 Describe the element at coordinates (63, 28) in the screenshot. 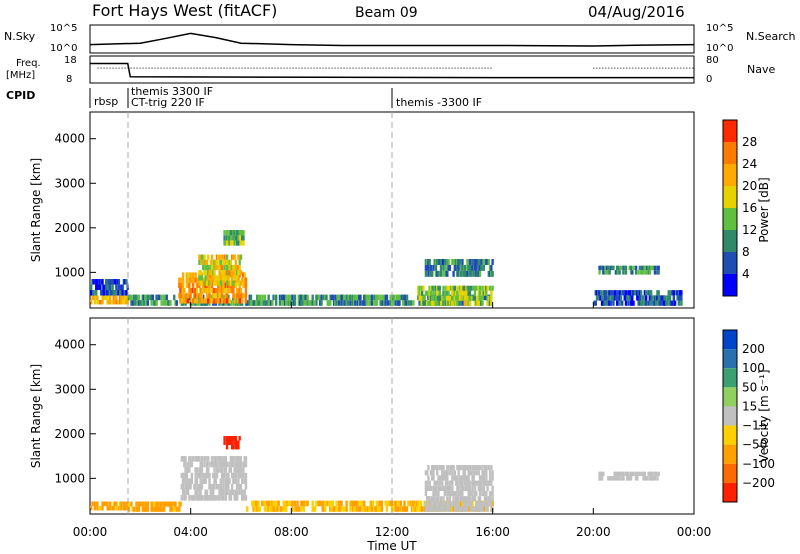

I see `nsky-left-tick-top: 10^5` at that location.